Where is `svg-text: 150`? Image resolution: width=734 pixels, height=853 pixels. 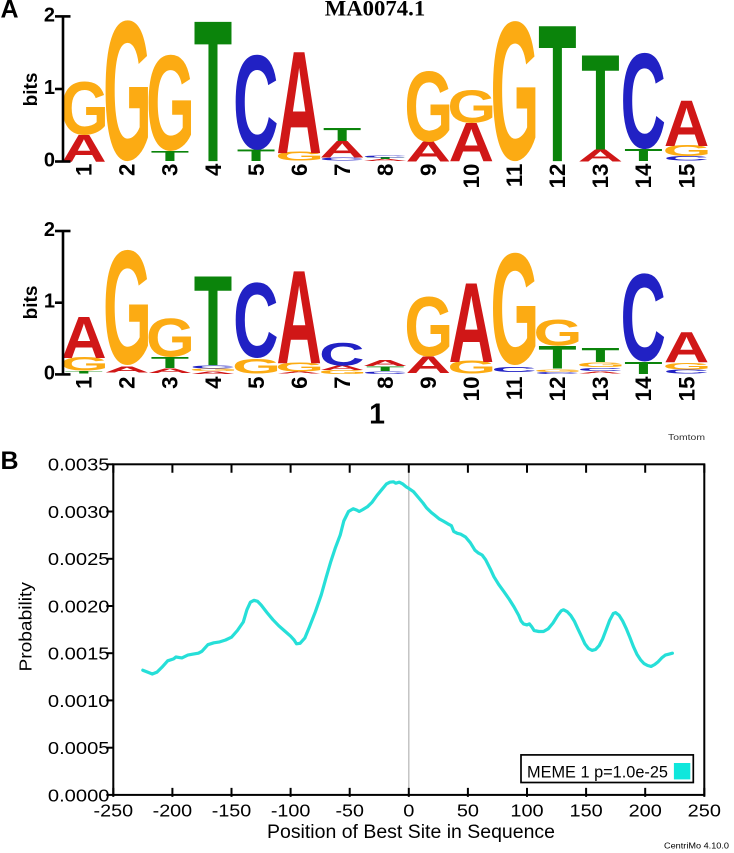
svg-text: 150 is located at coordinates (586, 811).